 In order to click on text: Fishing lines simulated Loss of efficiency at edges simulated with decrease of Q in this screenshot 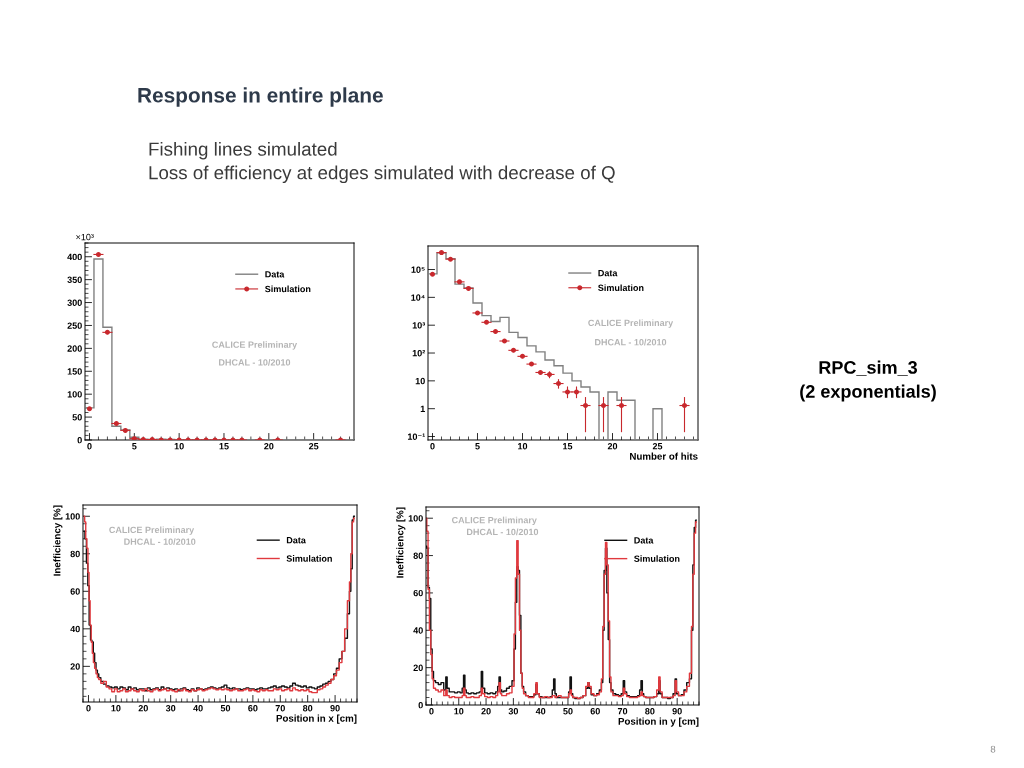, I will do `click(382, 163)`.